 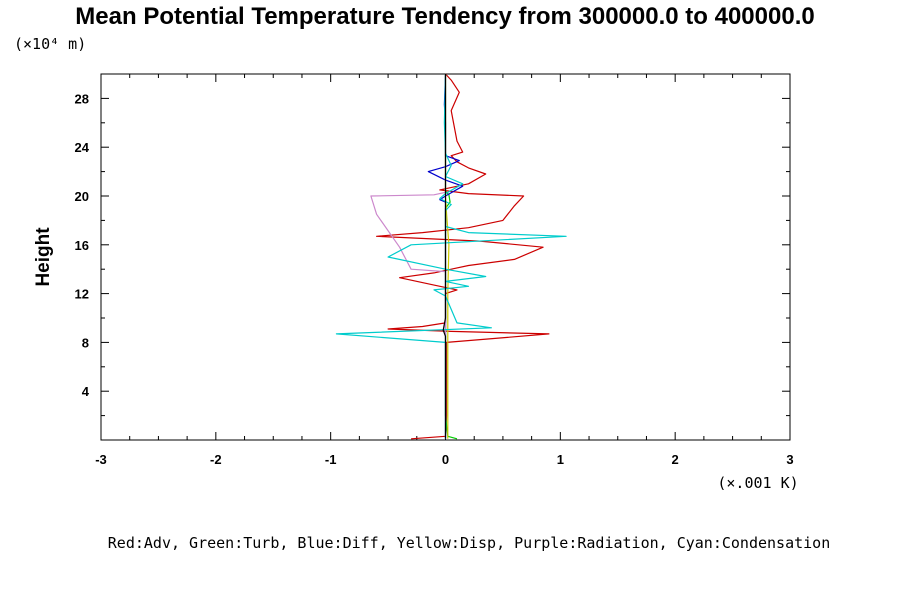 What do you see at coordinates (560, 459) in the screenshot?
I see `x-tick-label: 1` at bounding box center [560, 459].